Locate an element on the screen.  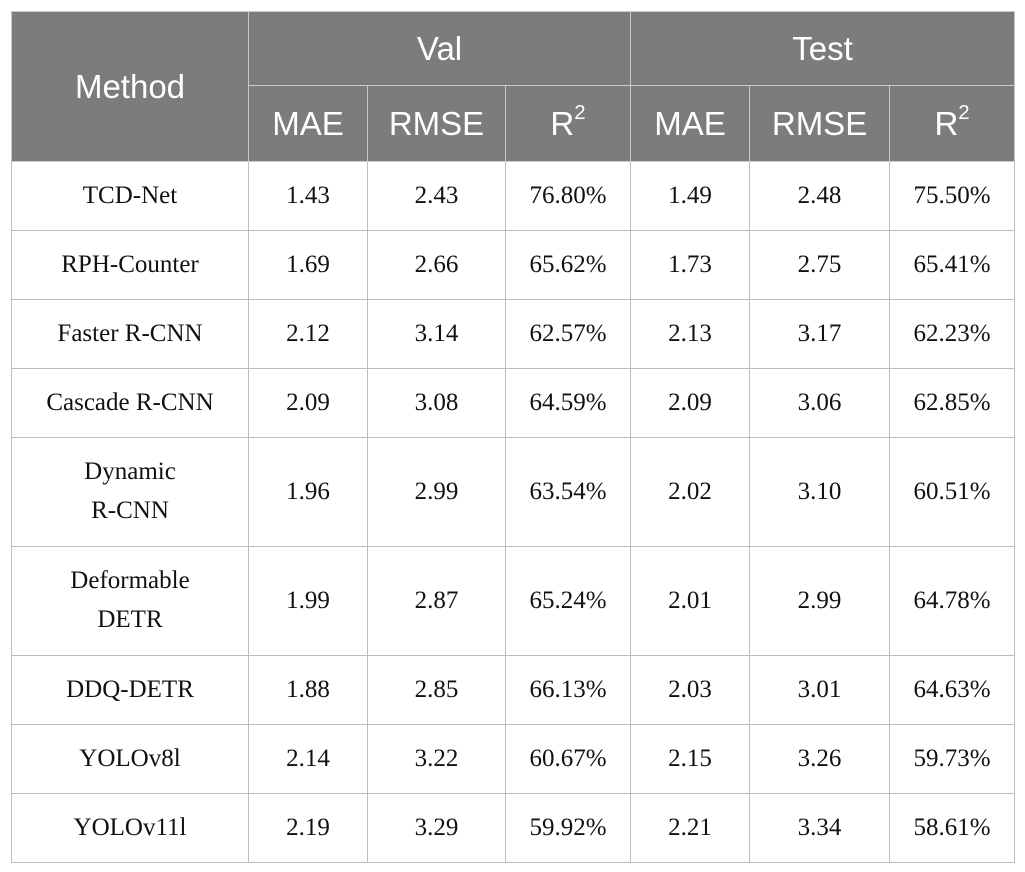
test-rmse-cell: 3.34 is located at coordinates (820, 828).